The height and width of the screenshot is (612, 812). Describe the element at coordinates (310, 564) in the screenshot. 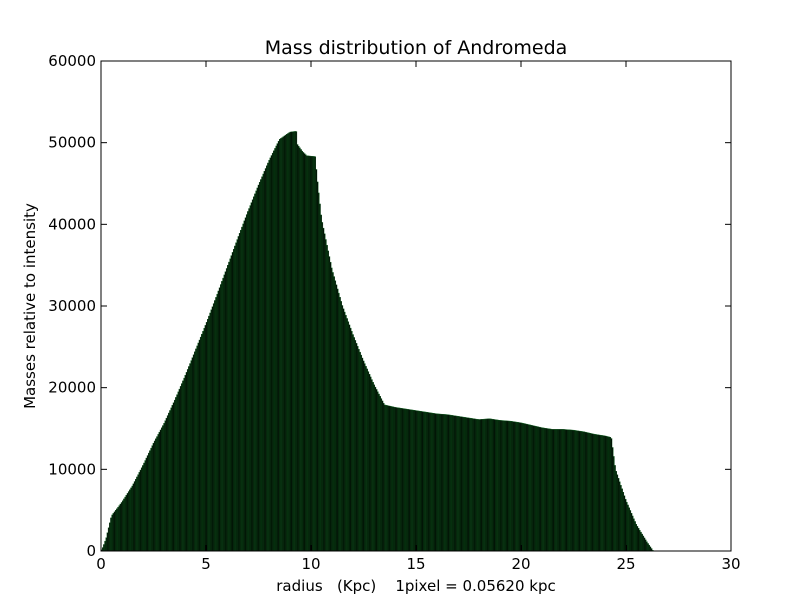

I see `x-tick-label: 10` at that location.